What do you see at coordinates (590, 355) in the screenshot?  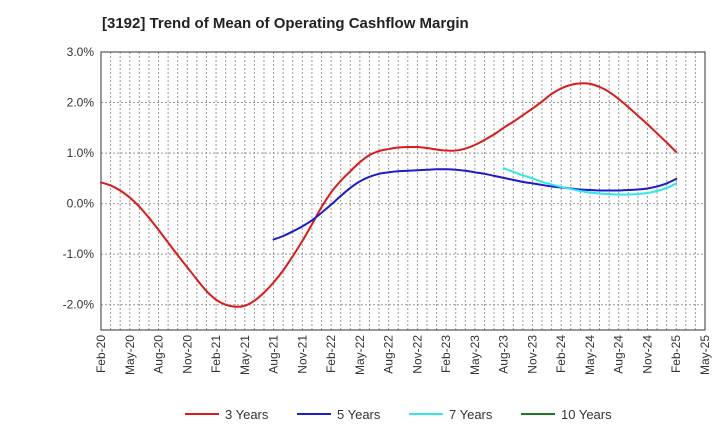 I see `x-tick-label: May-24` at bounding box center [590, 355].